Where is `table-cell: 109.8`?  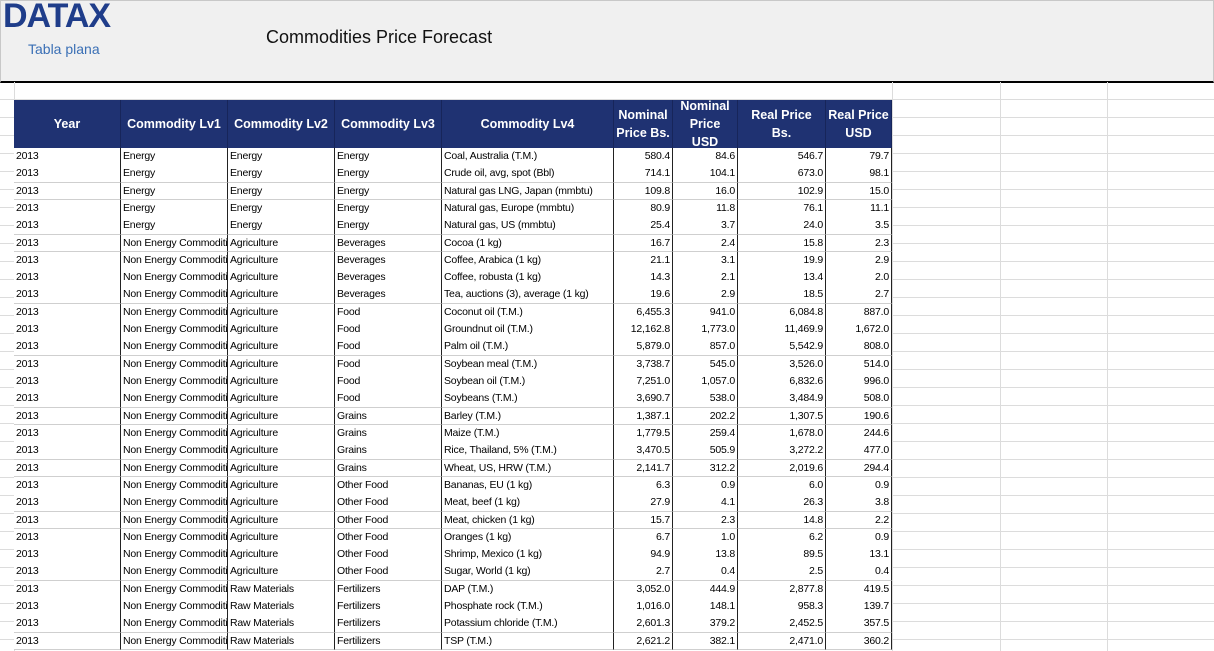 table-cell: 109.8 is located at coordinates (643, 191).